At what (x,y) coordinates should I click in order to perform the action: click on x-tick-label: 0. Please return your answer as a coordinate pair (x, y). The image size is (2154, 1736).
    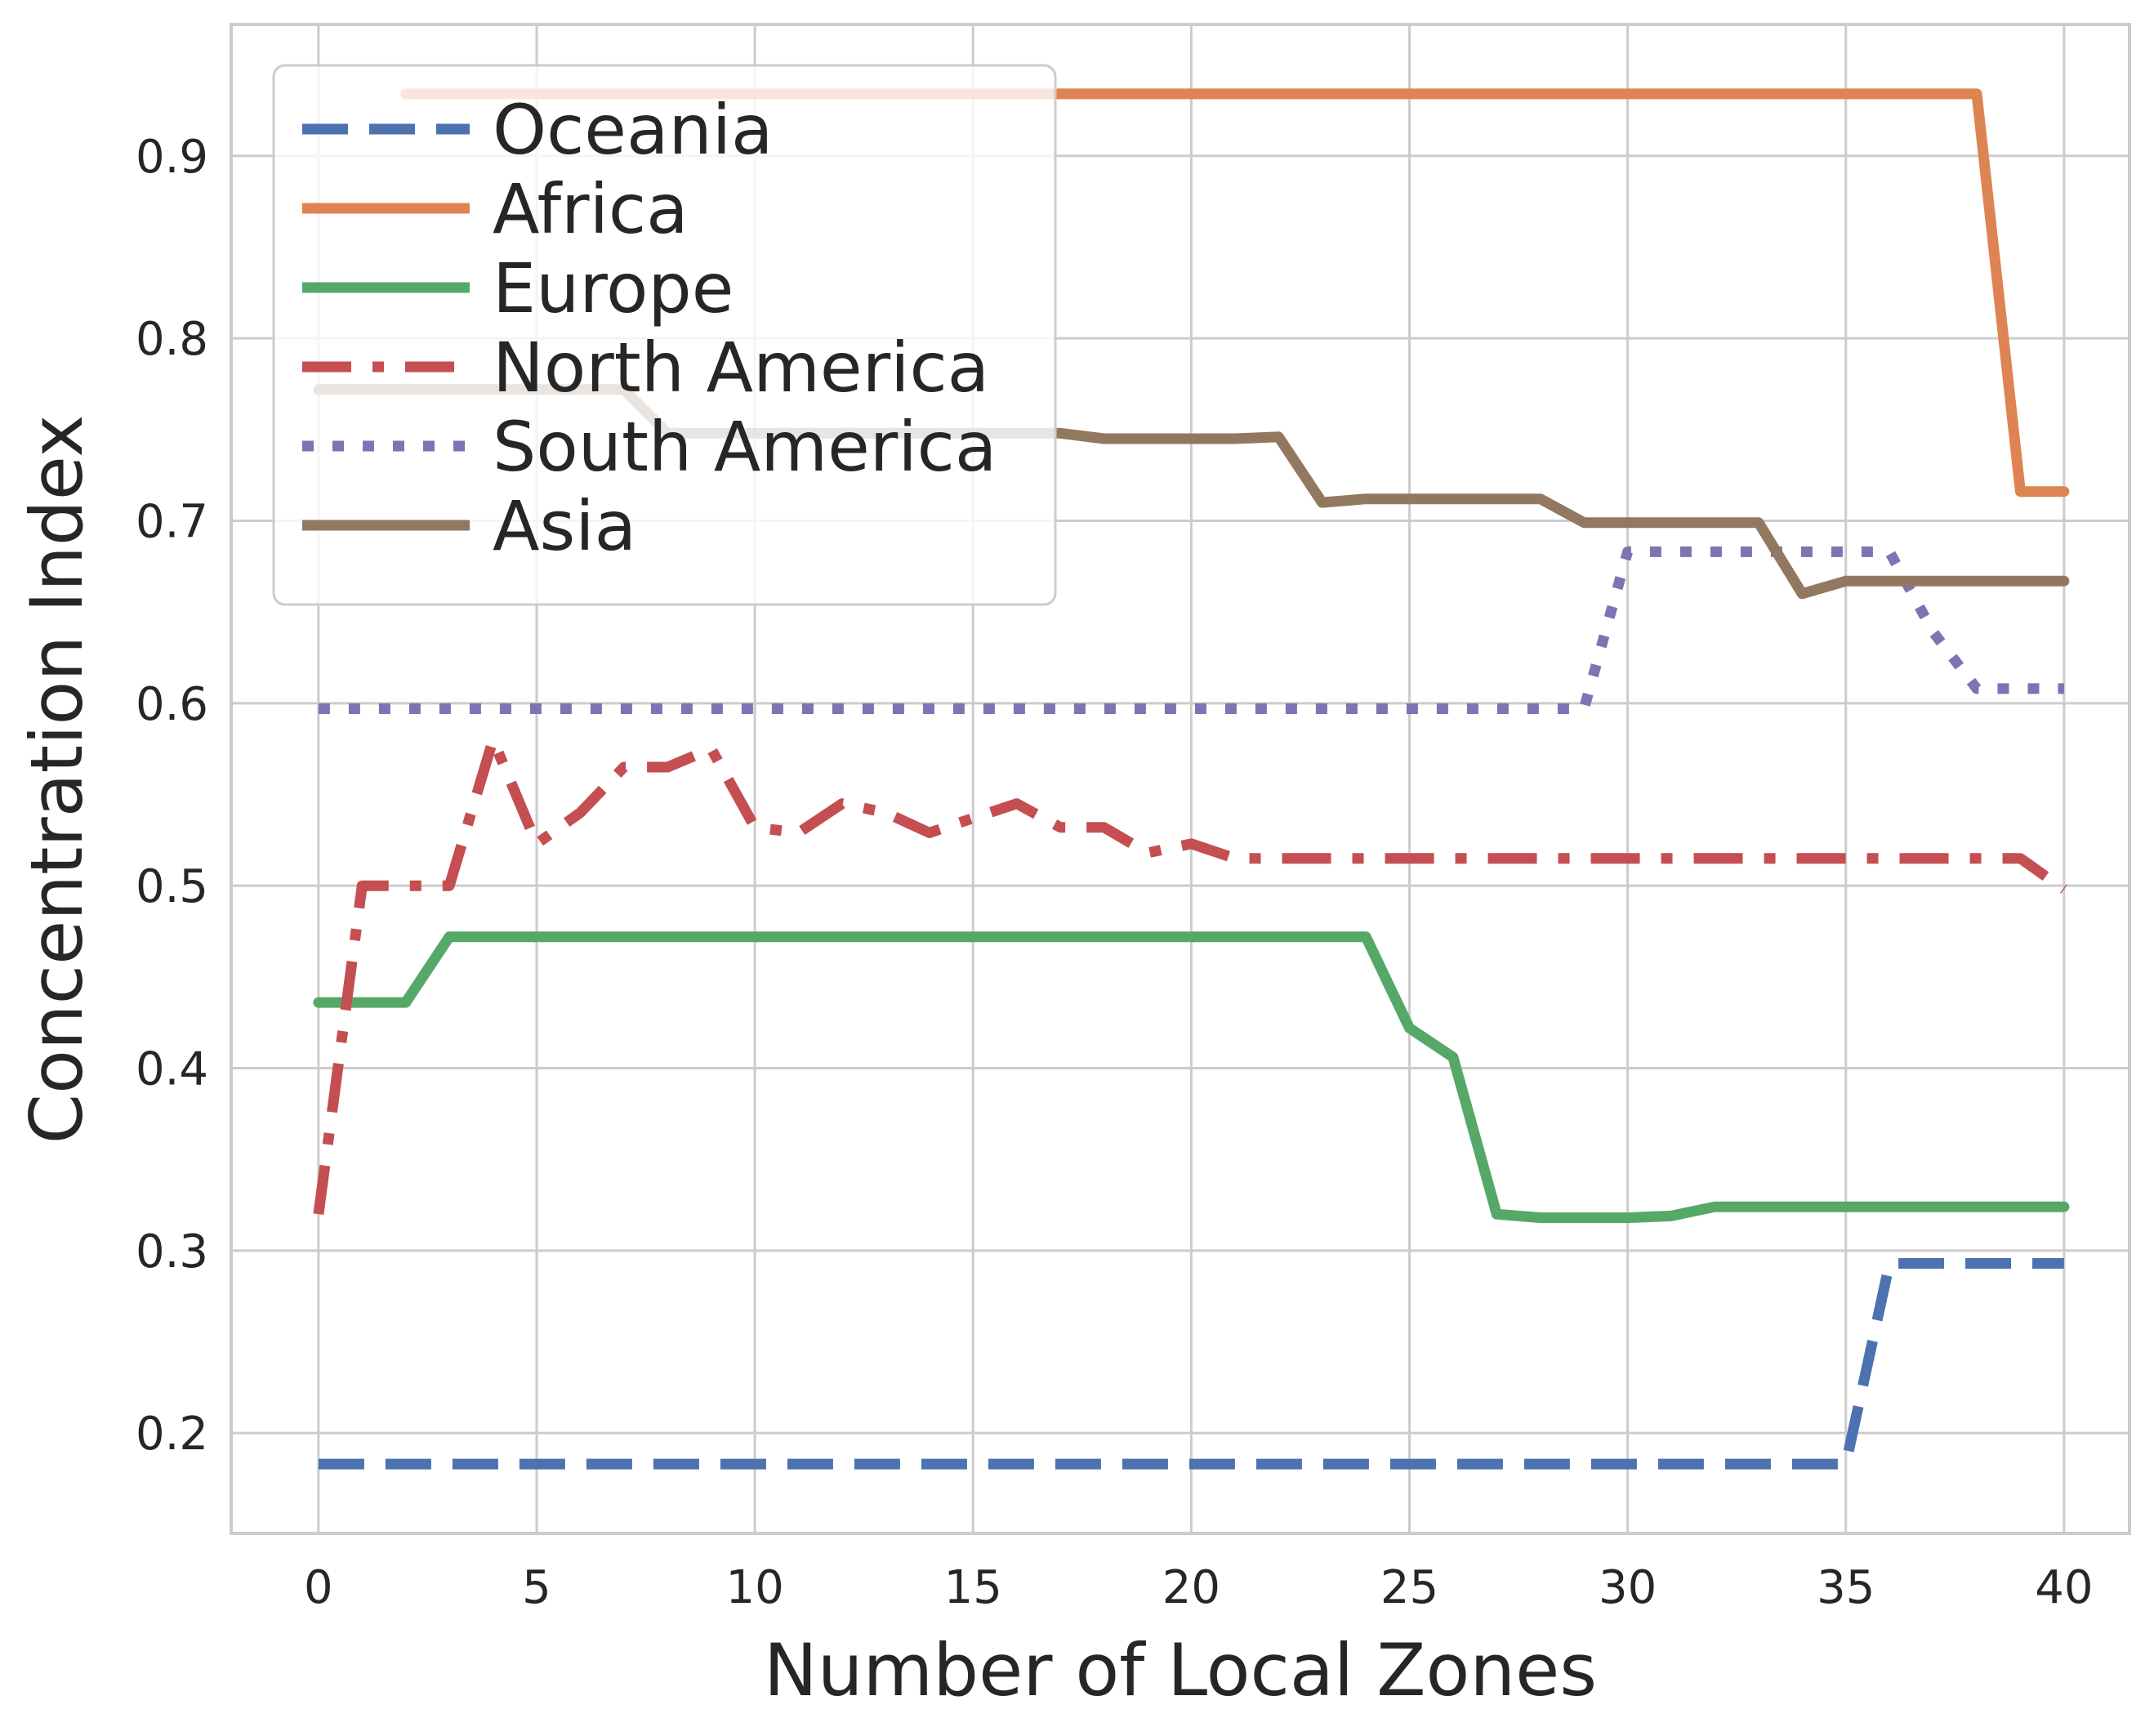
    Looking at the image, I should click on (318, 1587).